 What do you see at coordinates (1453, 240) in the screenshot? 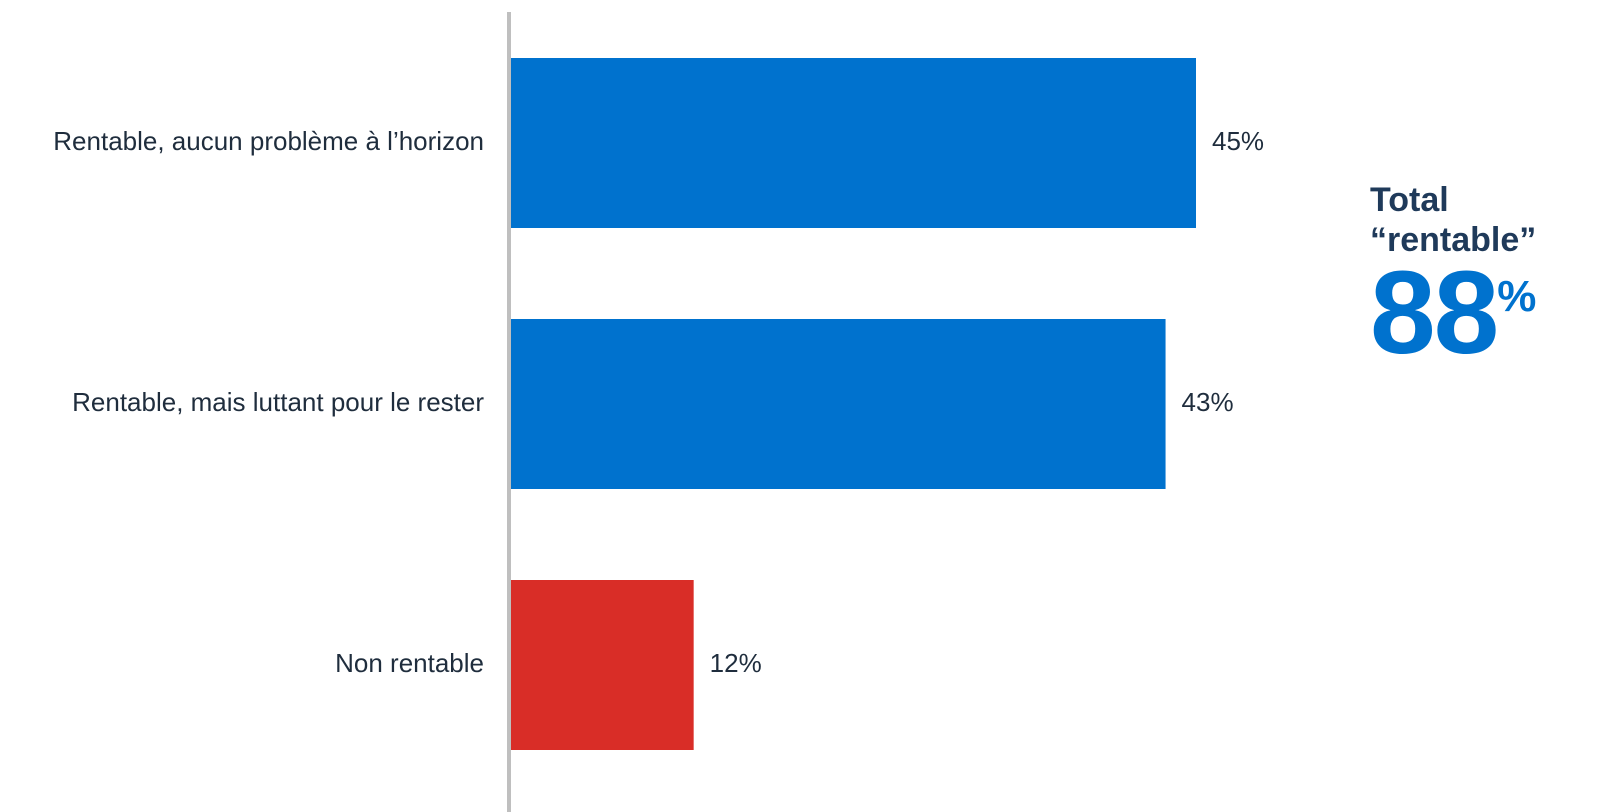
I see `total-sublabel: “rentable”` at bounding box center [1453, 240].